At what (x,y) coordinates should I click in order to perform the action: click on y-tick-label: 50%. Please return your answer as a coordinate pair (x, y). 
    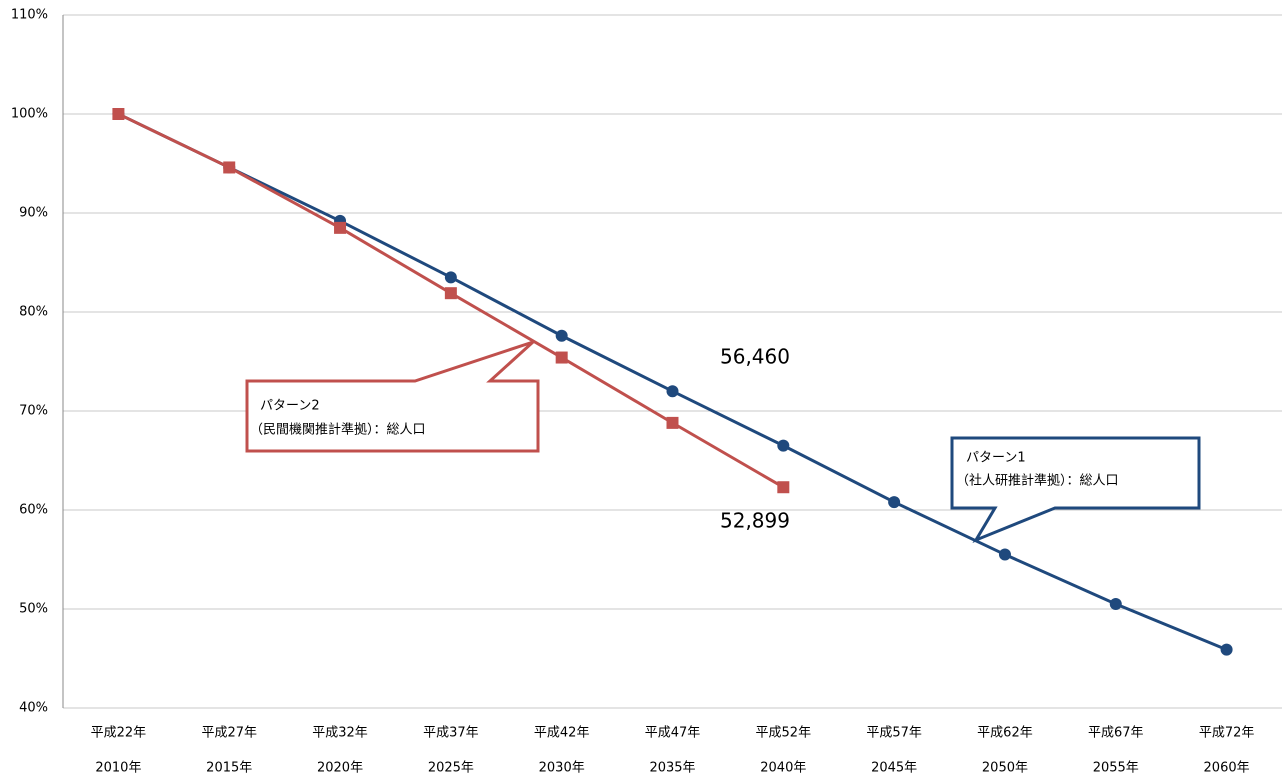
    Looking at the image, I should click on (33, 609).